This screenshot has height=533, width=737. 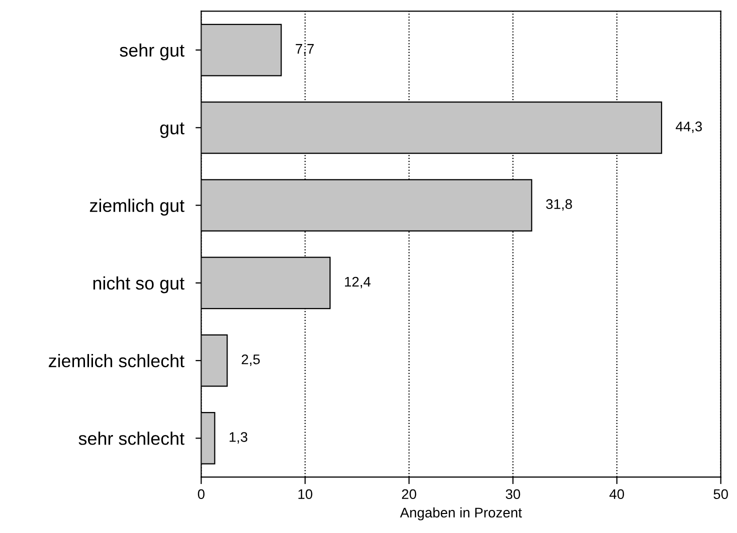 What do you see at coordinates (409, 494) in the screenshot?
I see `x-tick-label: 20` at bounding box center [409, 494].